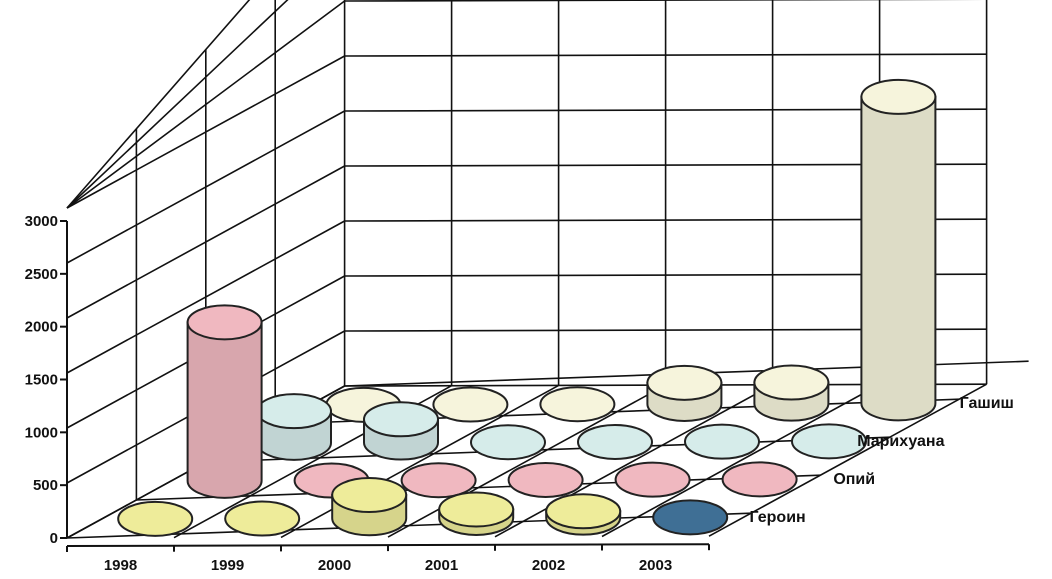 Image resolution: width=1052 pixels, height=579 pixels. I want to click on bar-1998-Героин, so click(155, 518).